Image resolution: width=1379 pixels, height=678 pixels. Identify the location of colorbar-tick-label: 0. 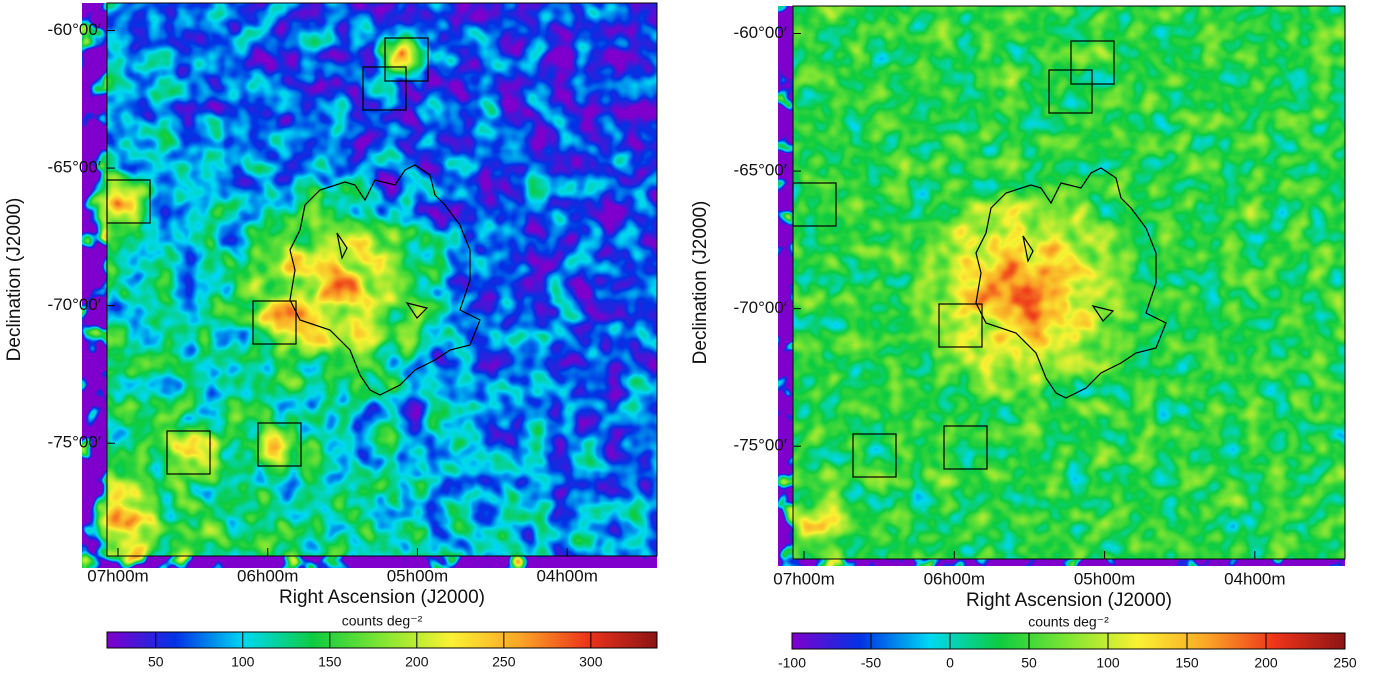
(950, 663).